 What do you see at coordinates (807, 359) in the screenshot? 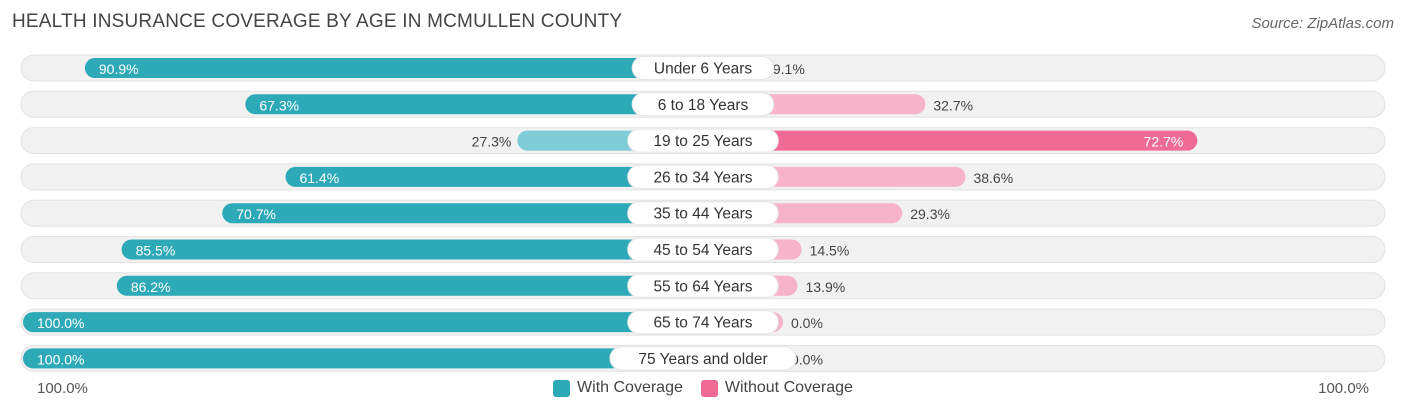
I see `value-label-without-coverage-75-years-and-older: 0.0%` at bounding box center [807, 359].